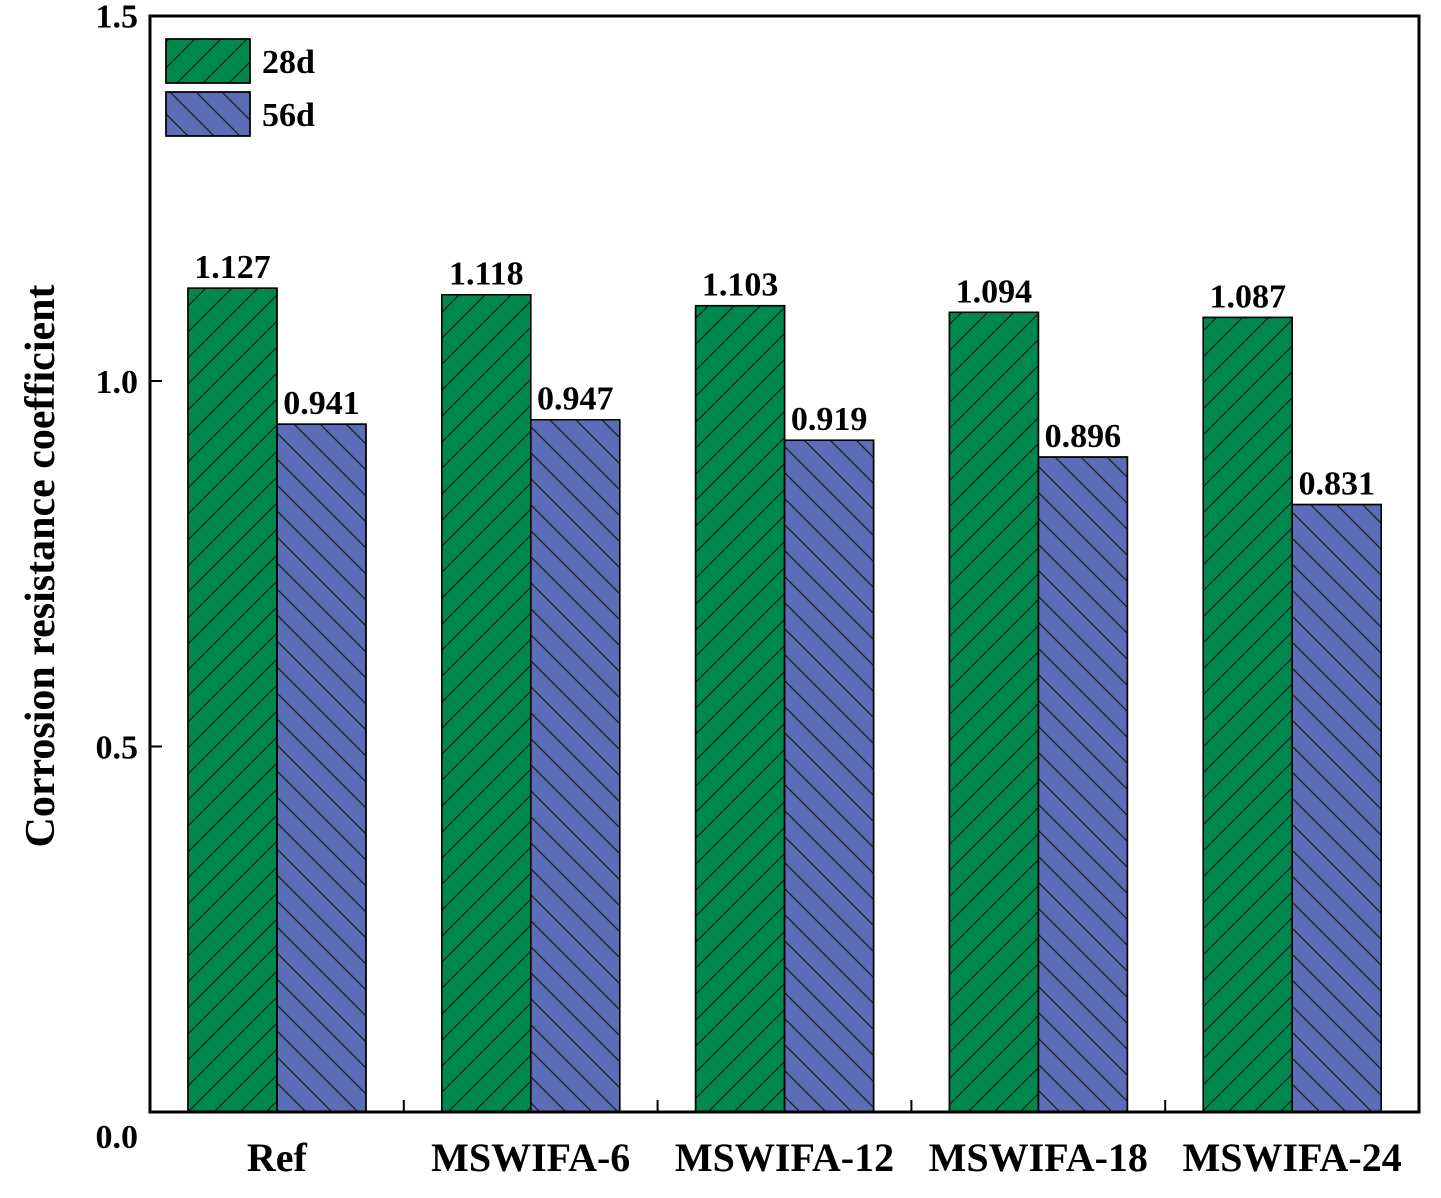 This screenshot has height=1198, width=1441. I want to click on bar-56d-mswifa-12-hatch, so click(829, 776).